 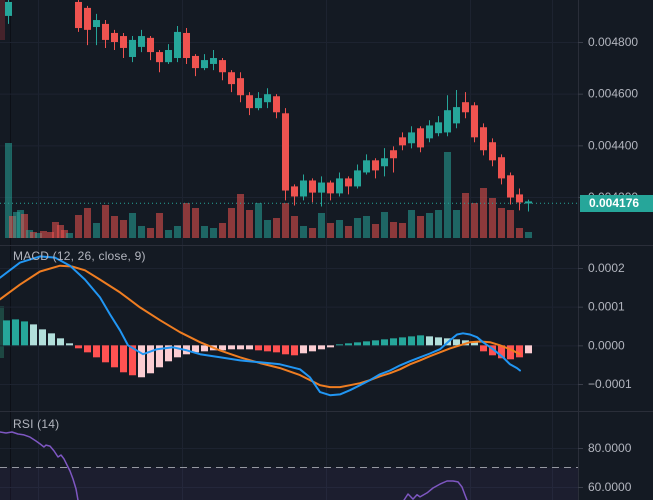 What do you see at coordinates (2, 20) in the screenshot?
I see `clipped-candle-fragment` at bounding box center [2, 20].